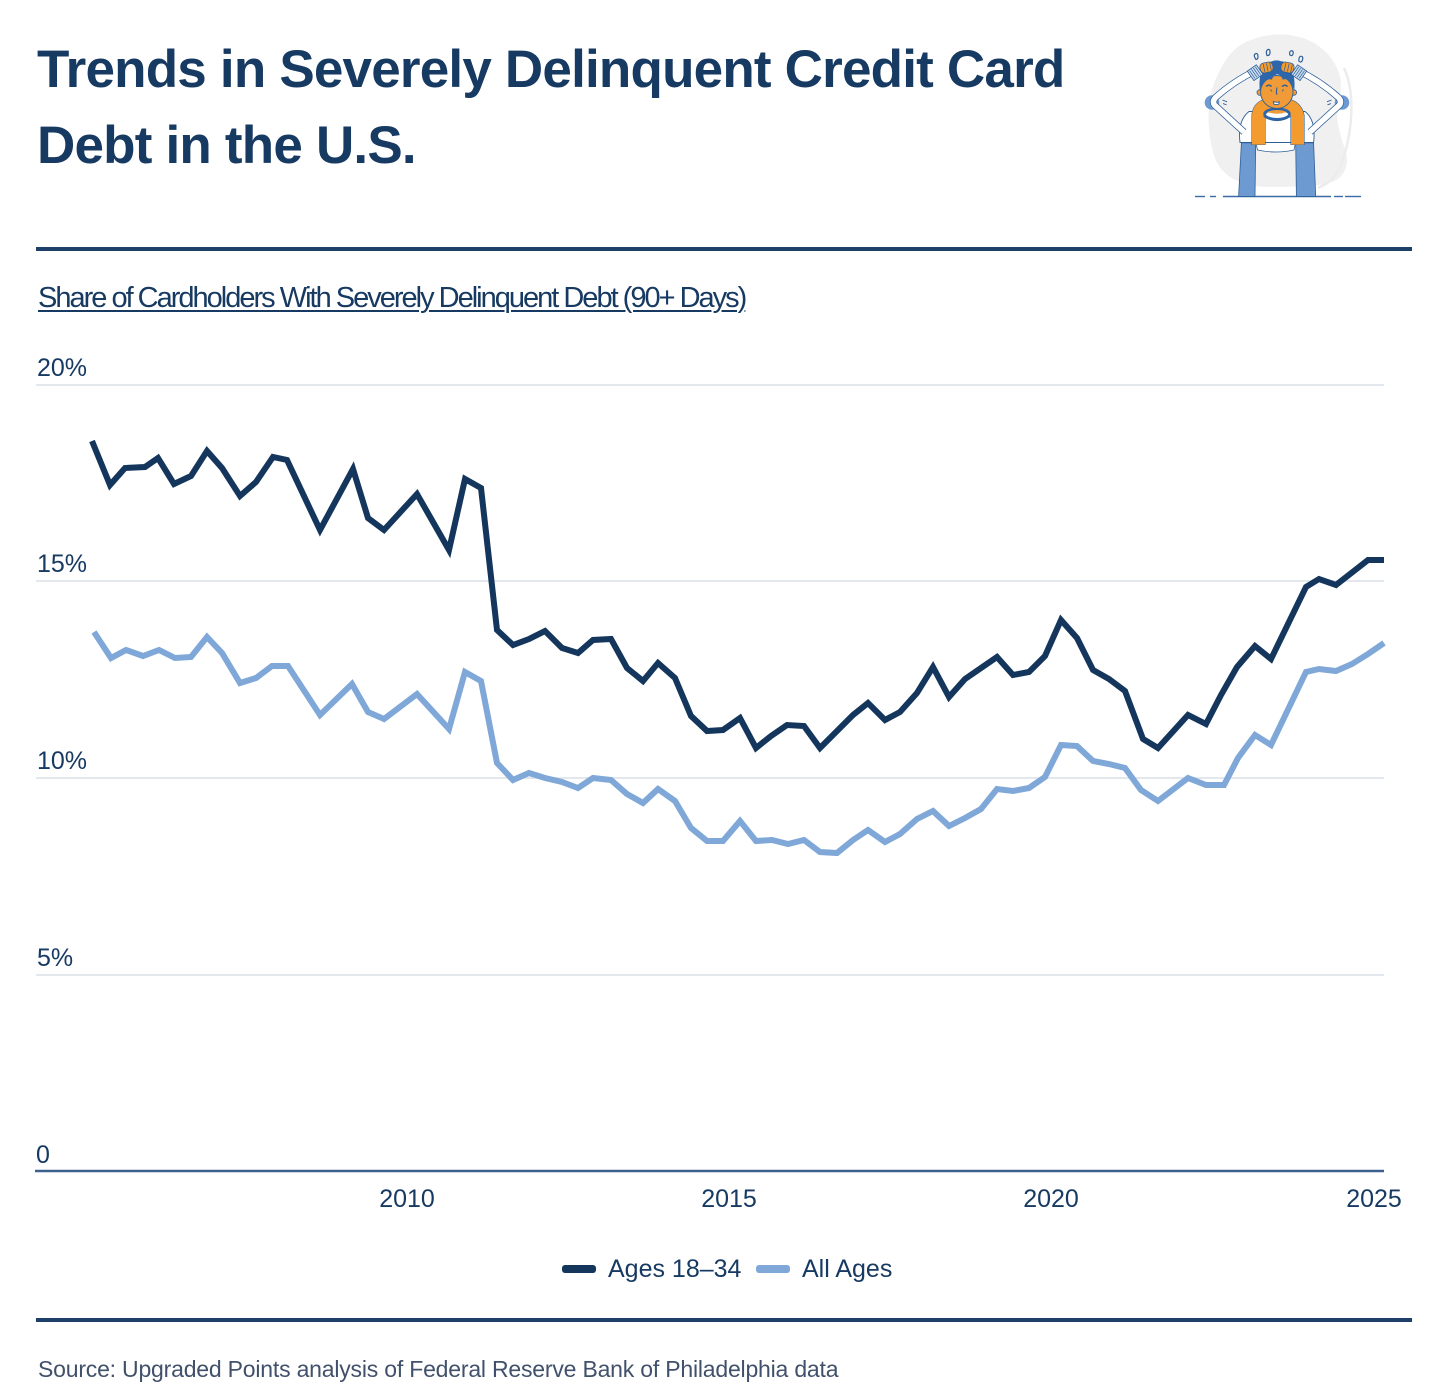 The height and width of the screenshot is (1400, 1450). I want to click on svg-text: 2025, so click(1374, 1199).